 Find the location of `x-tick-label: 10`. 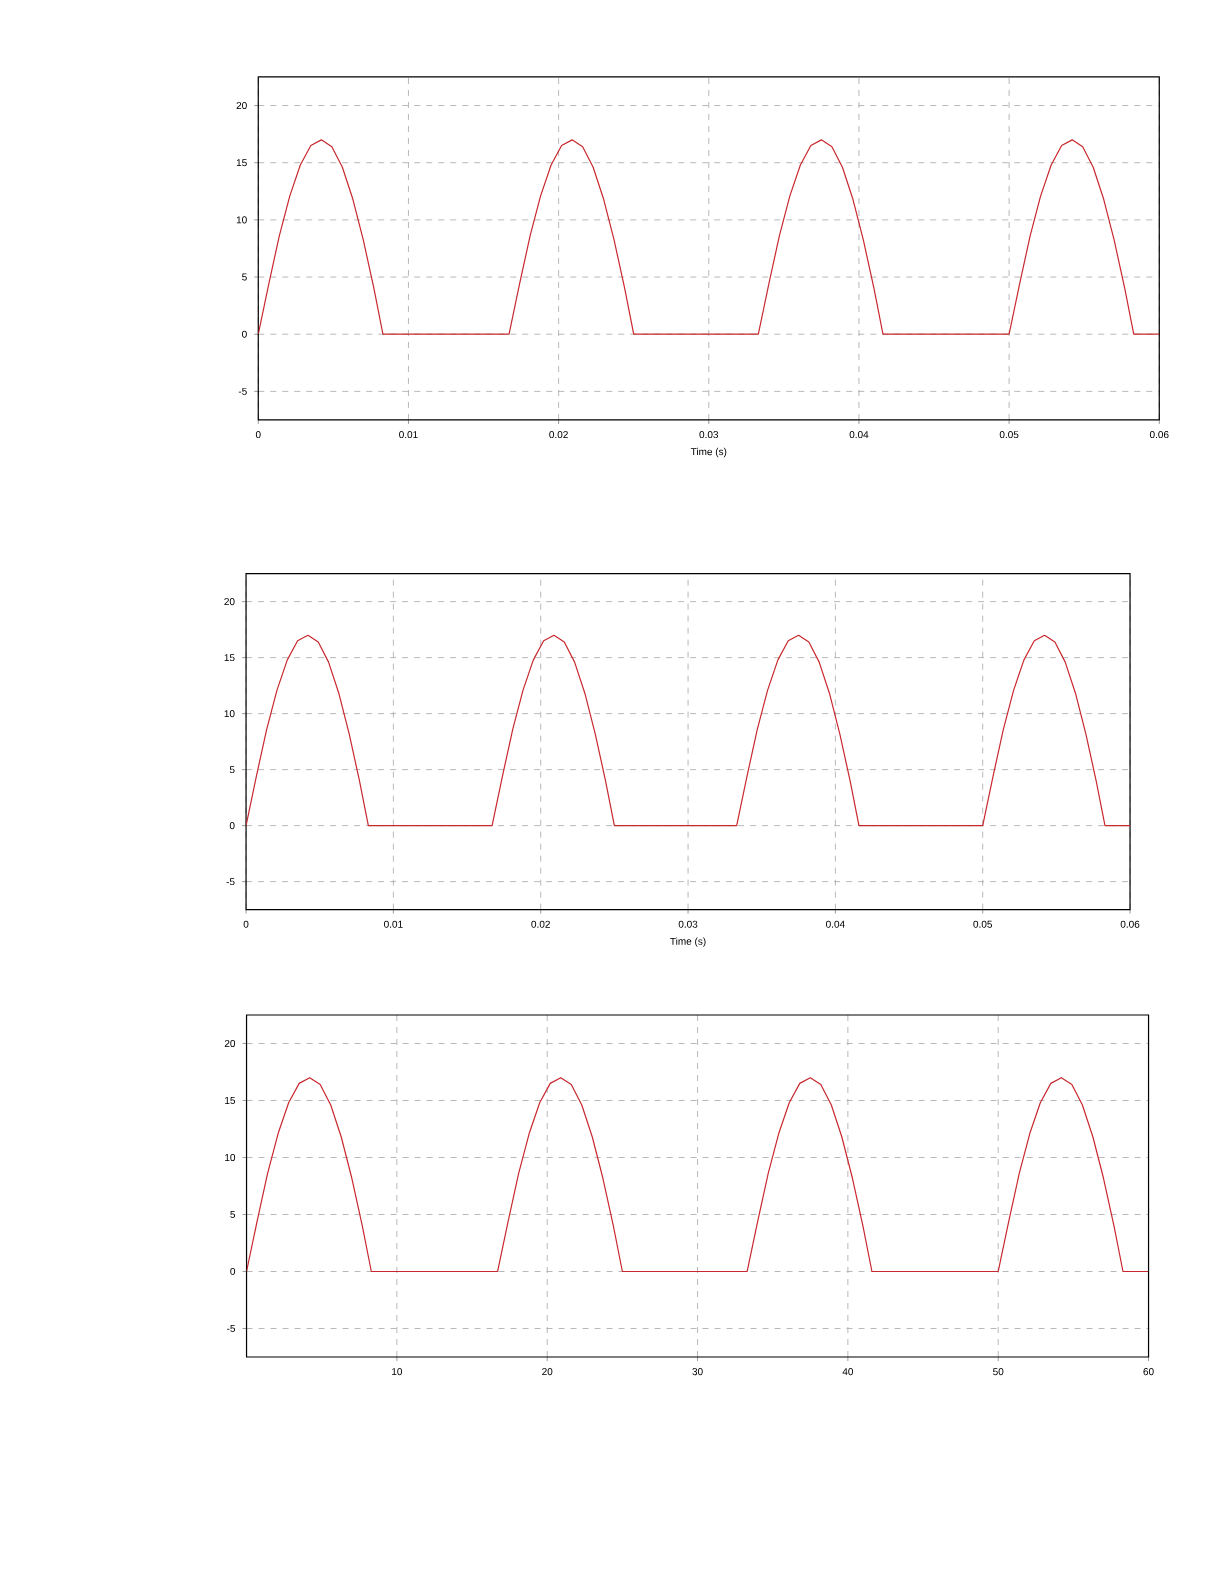

x-tick-label: 10 is located at coordinates (397, 1372).